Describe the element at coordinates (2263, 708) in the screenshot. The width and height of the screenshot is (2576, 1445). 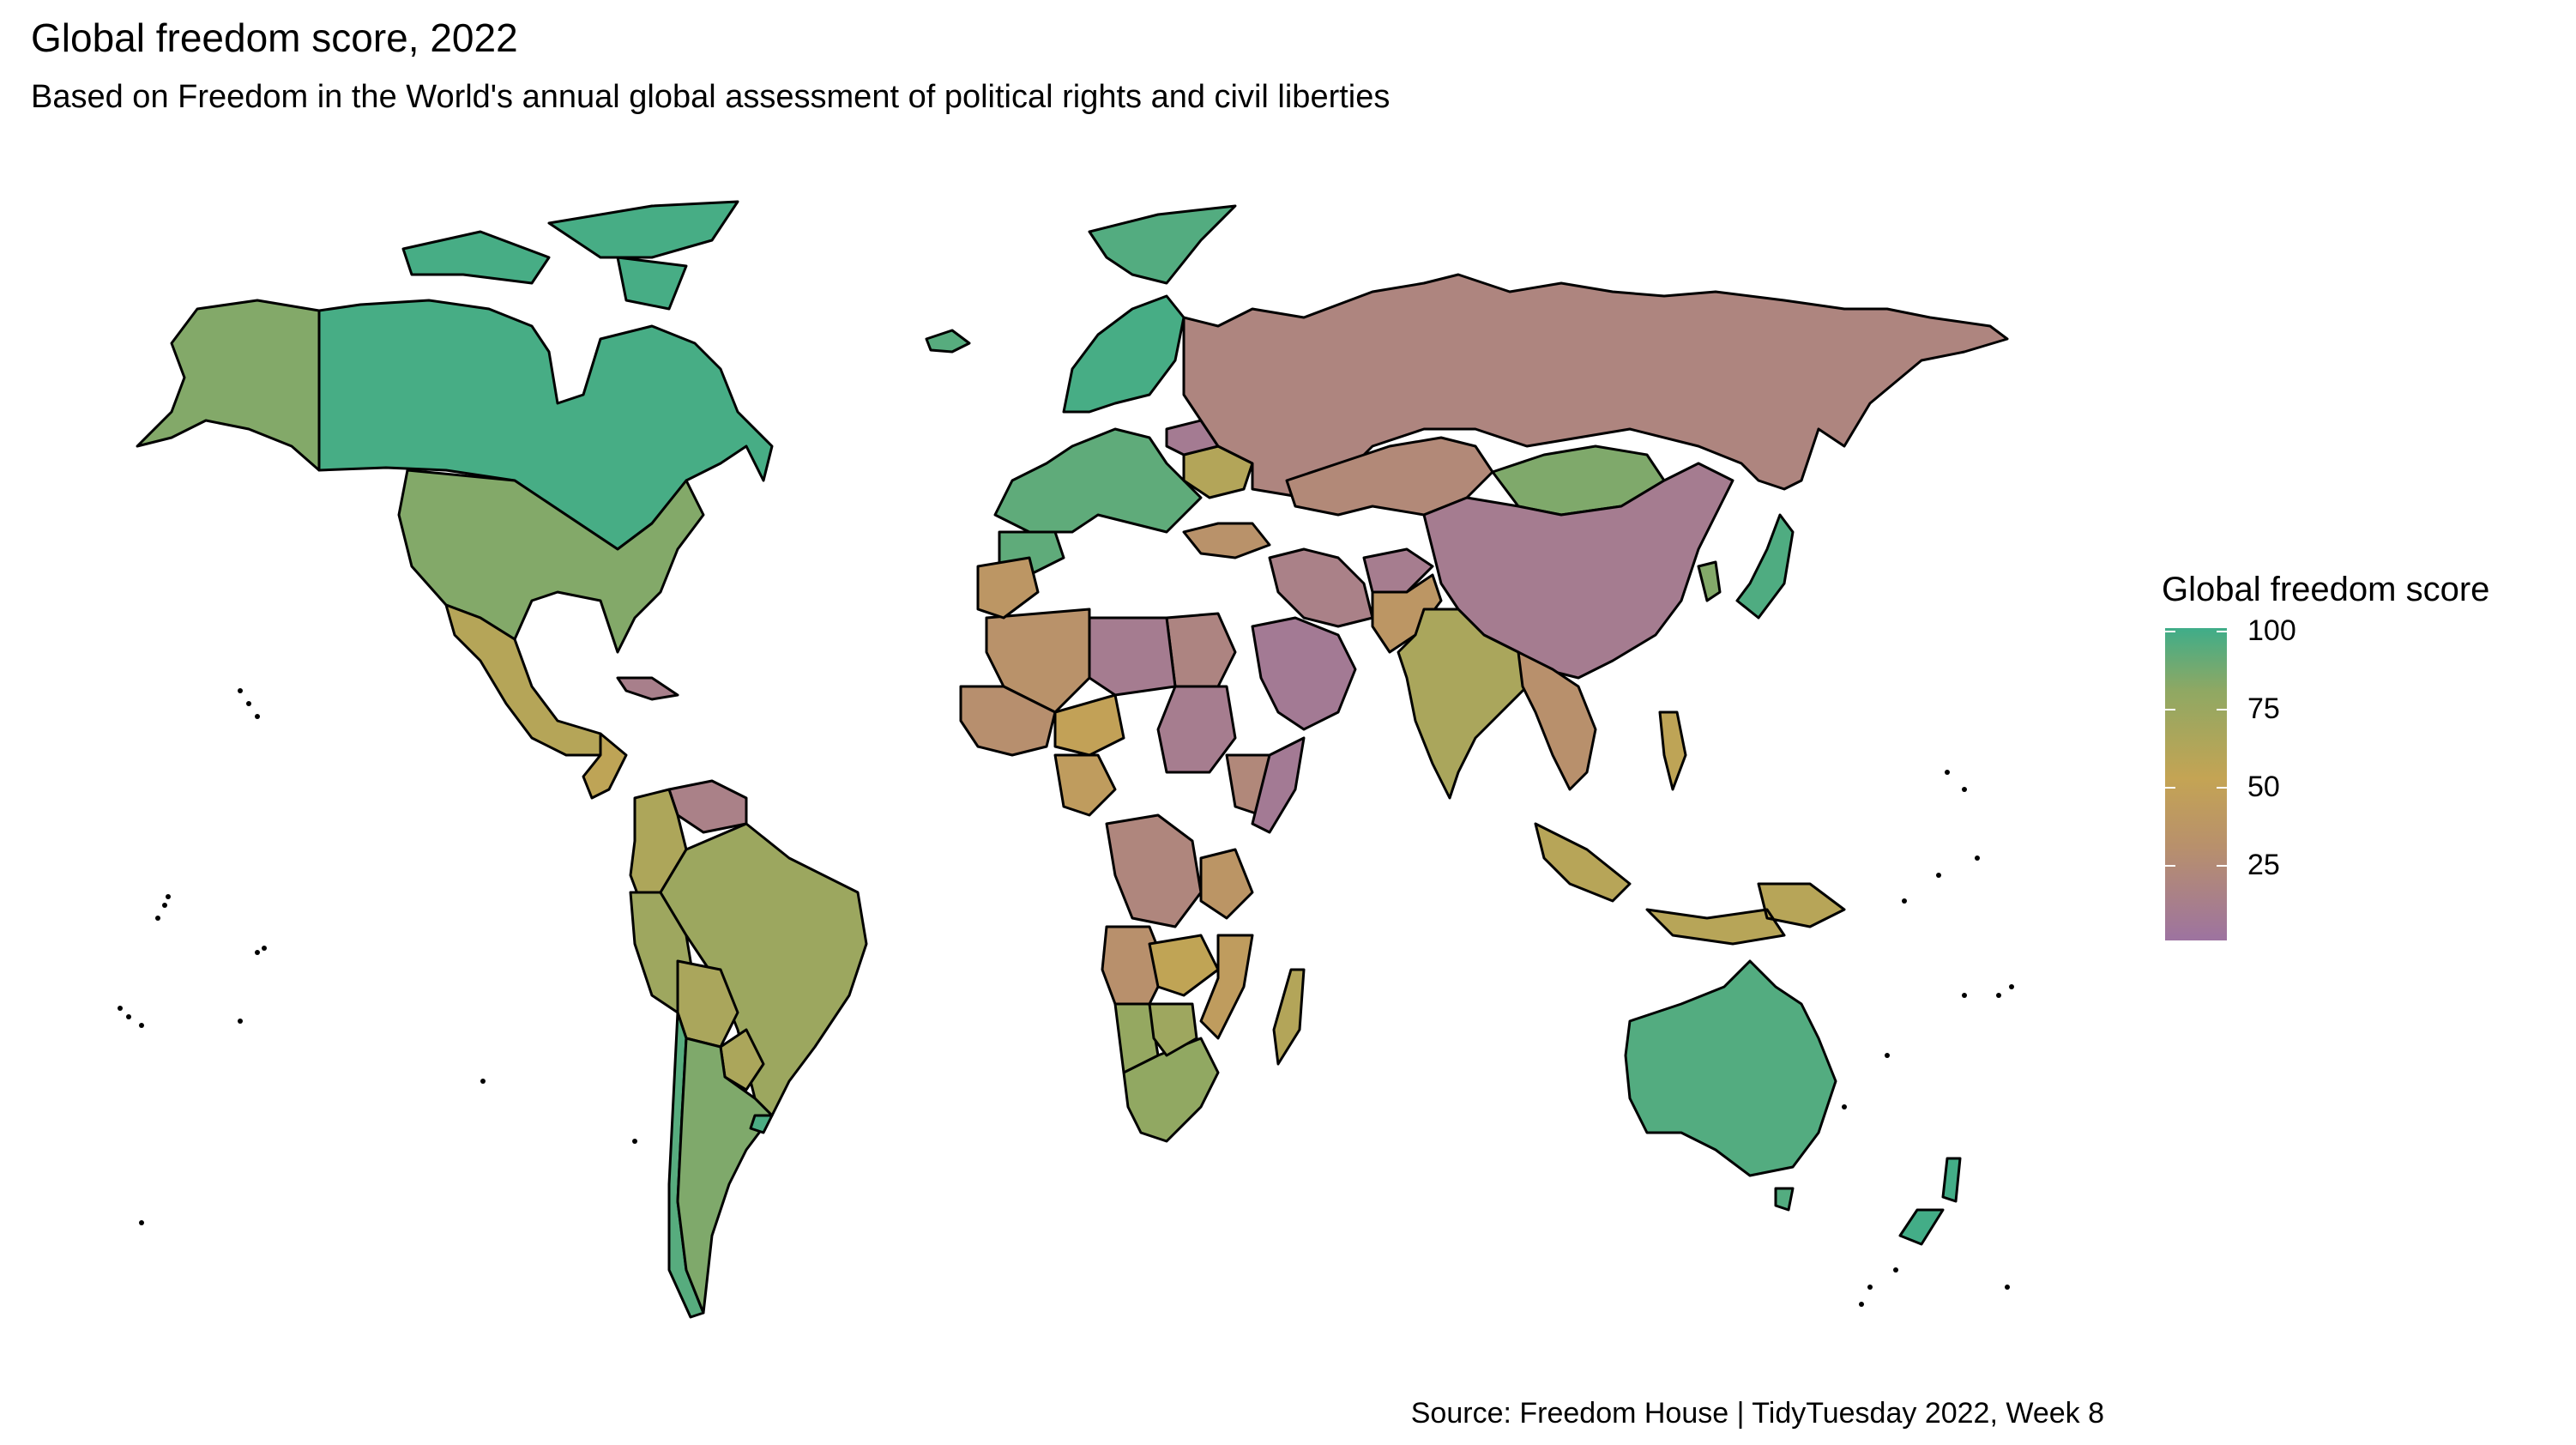
I see `legend-tick-label: 75` at that location.